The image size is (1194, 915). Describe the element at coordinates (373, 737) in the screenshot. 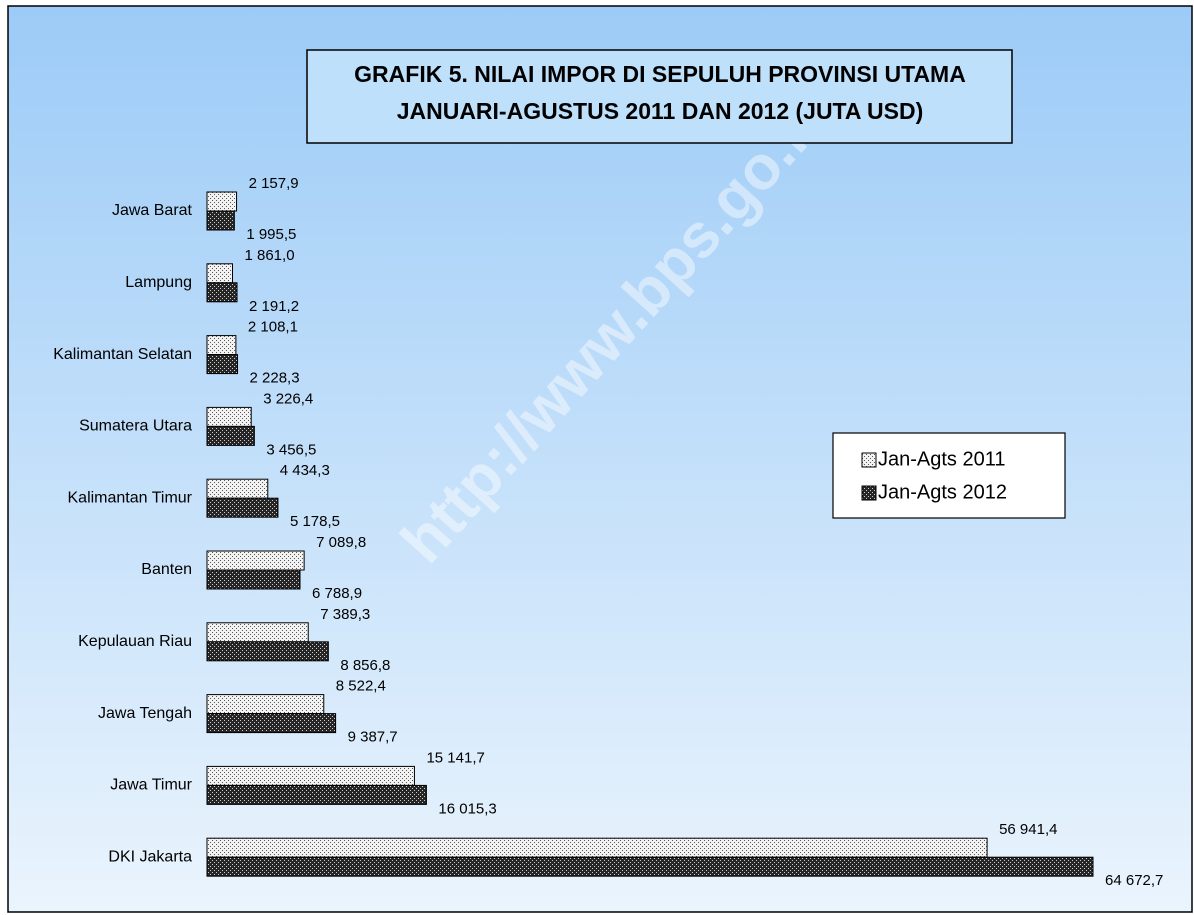

I see `data-label: 9 387,7` at that location.